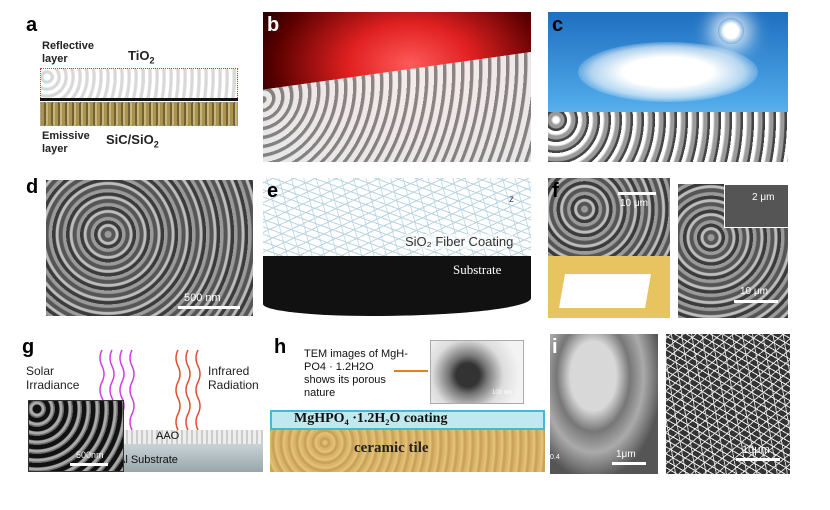 The height and width of the screenshot is (510, 830). What do you see at coordinates (90, 455) in the screenshot?
I see `scale-label-g: 500nm` at bounding box center [90, 455].